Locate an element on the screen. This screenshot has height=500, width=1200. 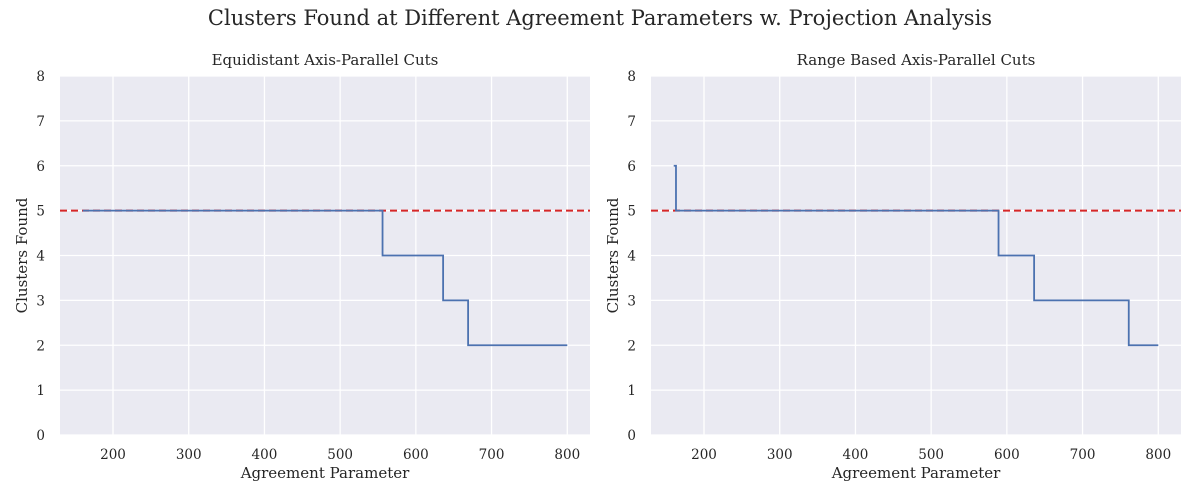
chart-title: Range Based Axis-Parallel Cuts is located at coordinates (916, 60).